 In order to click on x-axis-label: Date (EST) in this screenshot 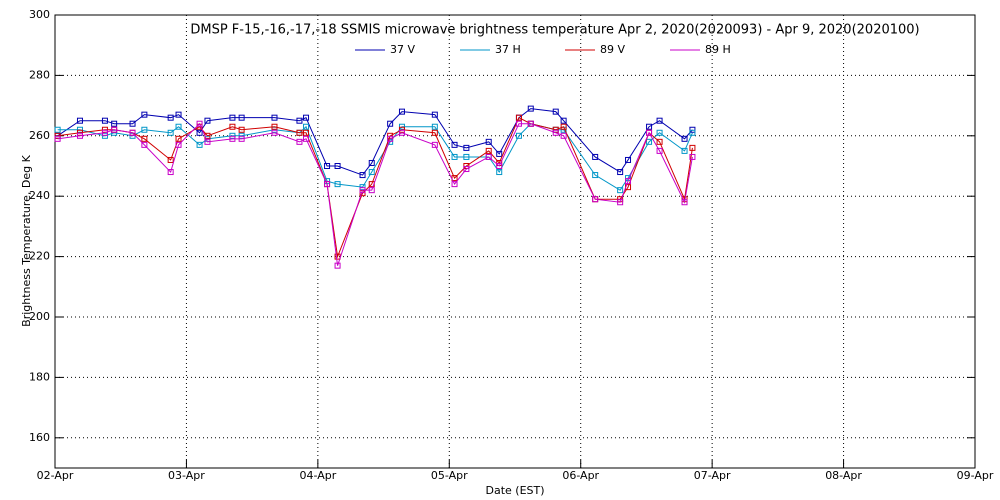, I will do `click(514, 490)`.